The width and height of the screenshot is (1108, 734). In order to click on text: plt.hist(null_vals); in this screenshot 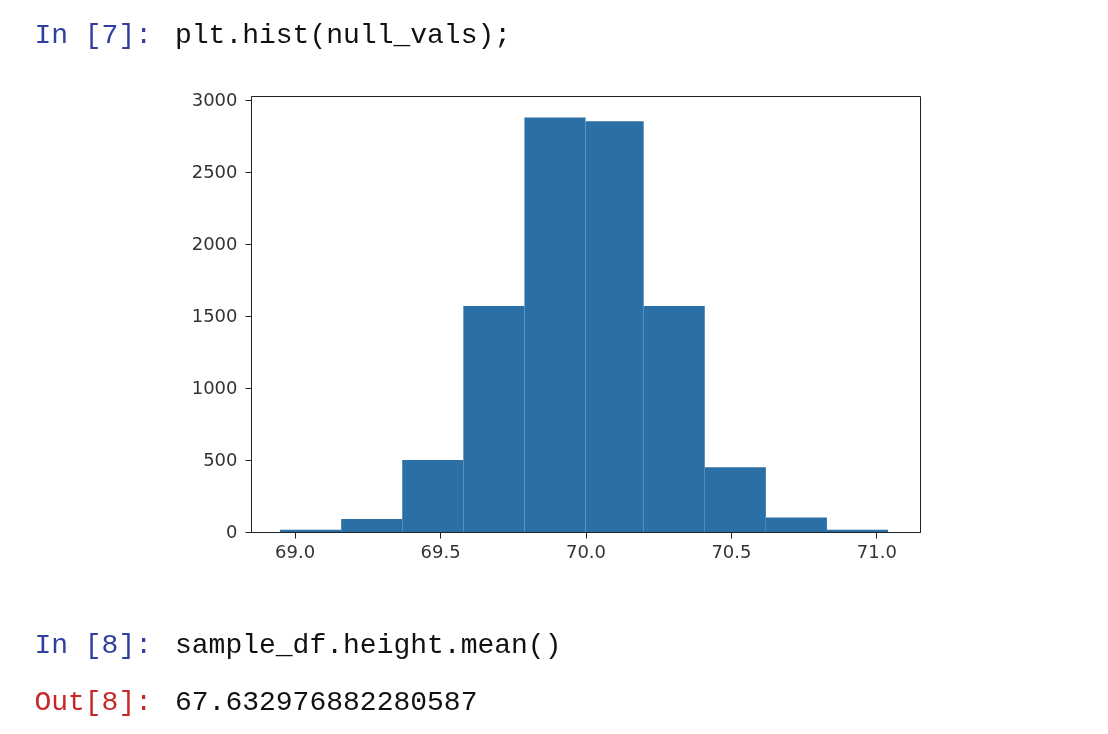, I will do `click(343, 35)`.